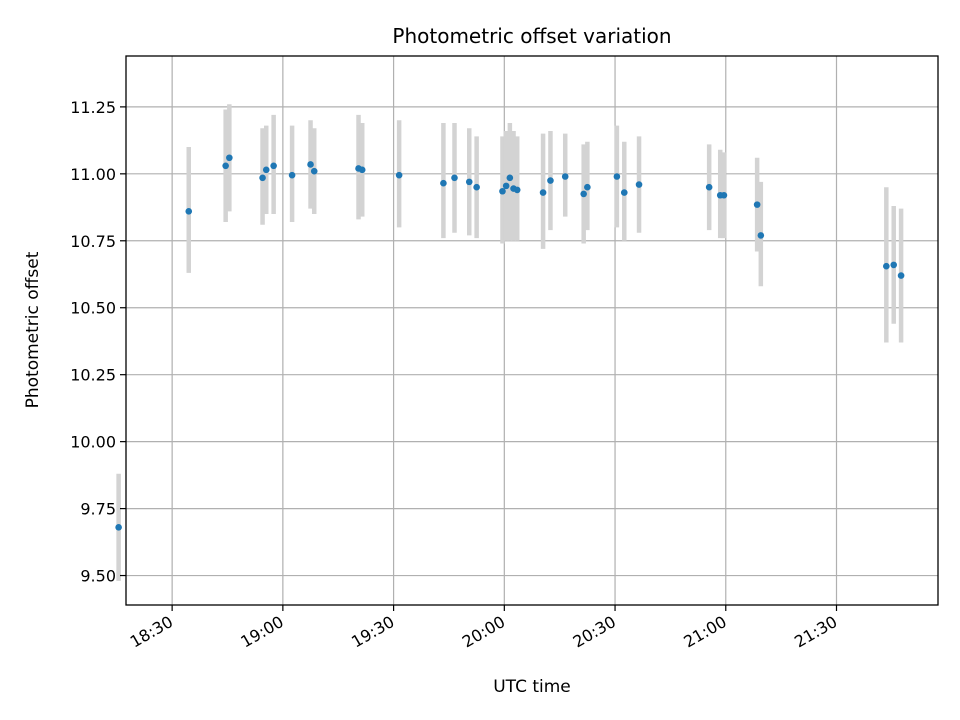  I want to click on x-axis-title: UTC time, so click(532, 687).